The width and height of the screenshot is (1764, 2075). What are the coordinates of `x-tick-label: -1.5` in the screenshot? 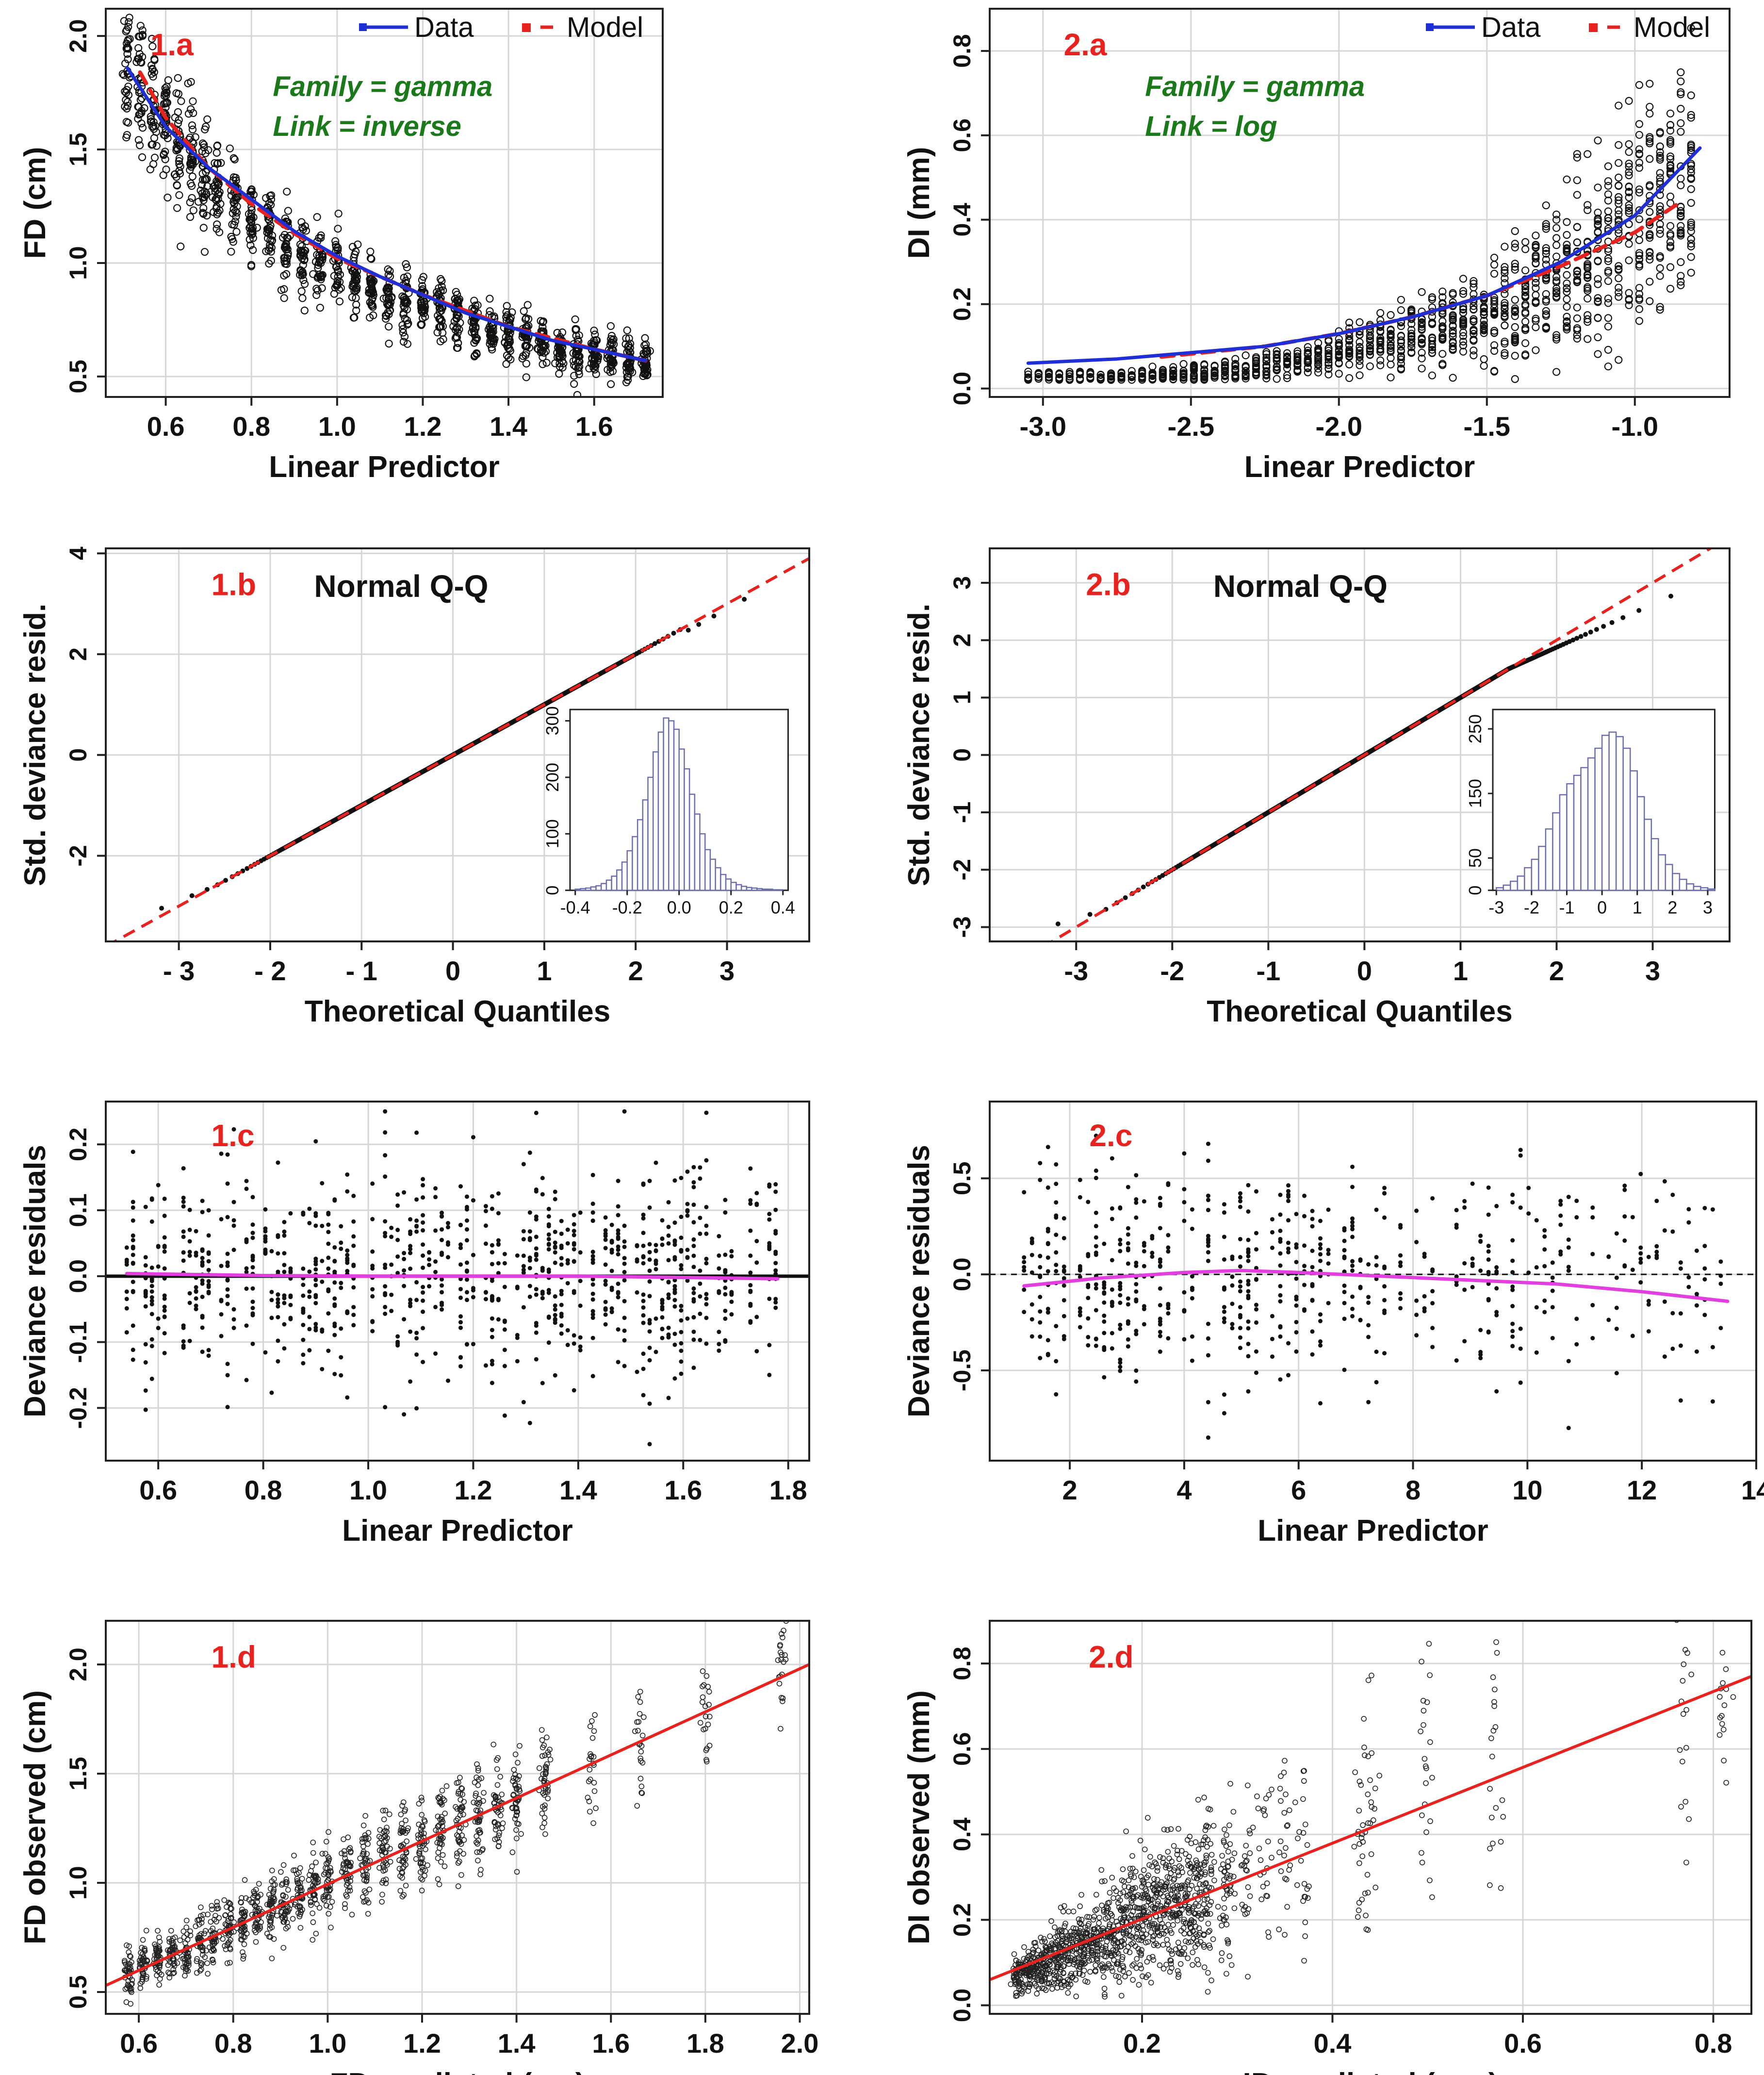 It's located at (1487, 426).